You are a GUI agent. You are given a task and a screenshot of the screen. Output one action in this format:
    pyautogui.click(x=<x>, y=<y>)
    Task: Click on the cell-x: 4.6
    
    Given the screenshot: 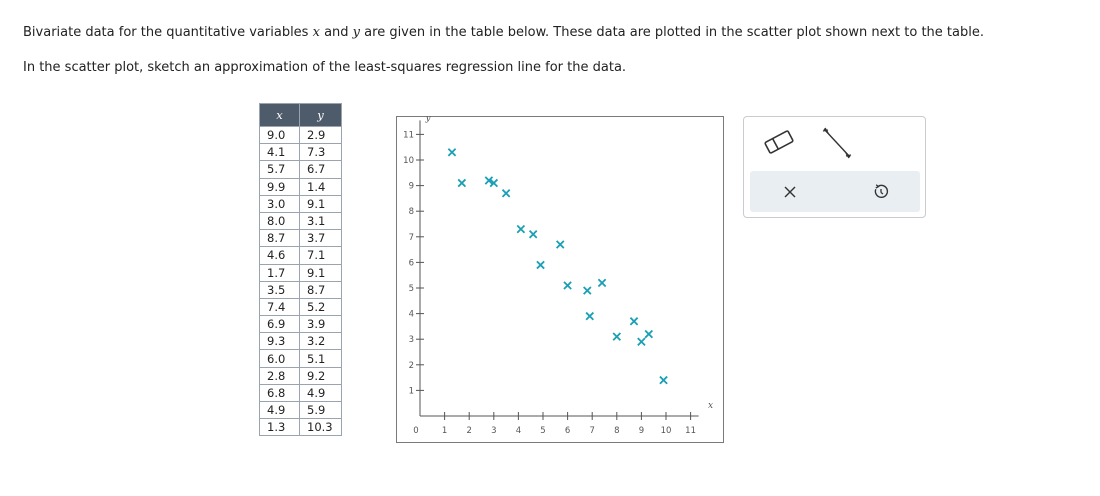 What is the action you would take?
    pyautogui.click(x=279, y=255)
    